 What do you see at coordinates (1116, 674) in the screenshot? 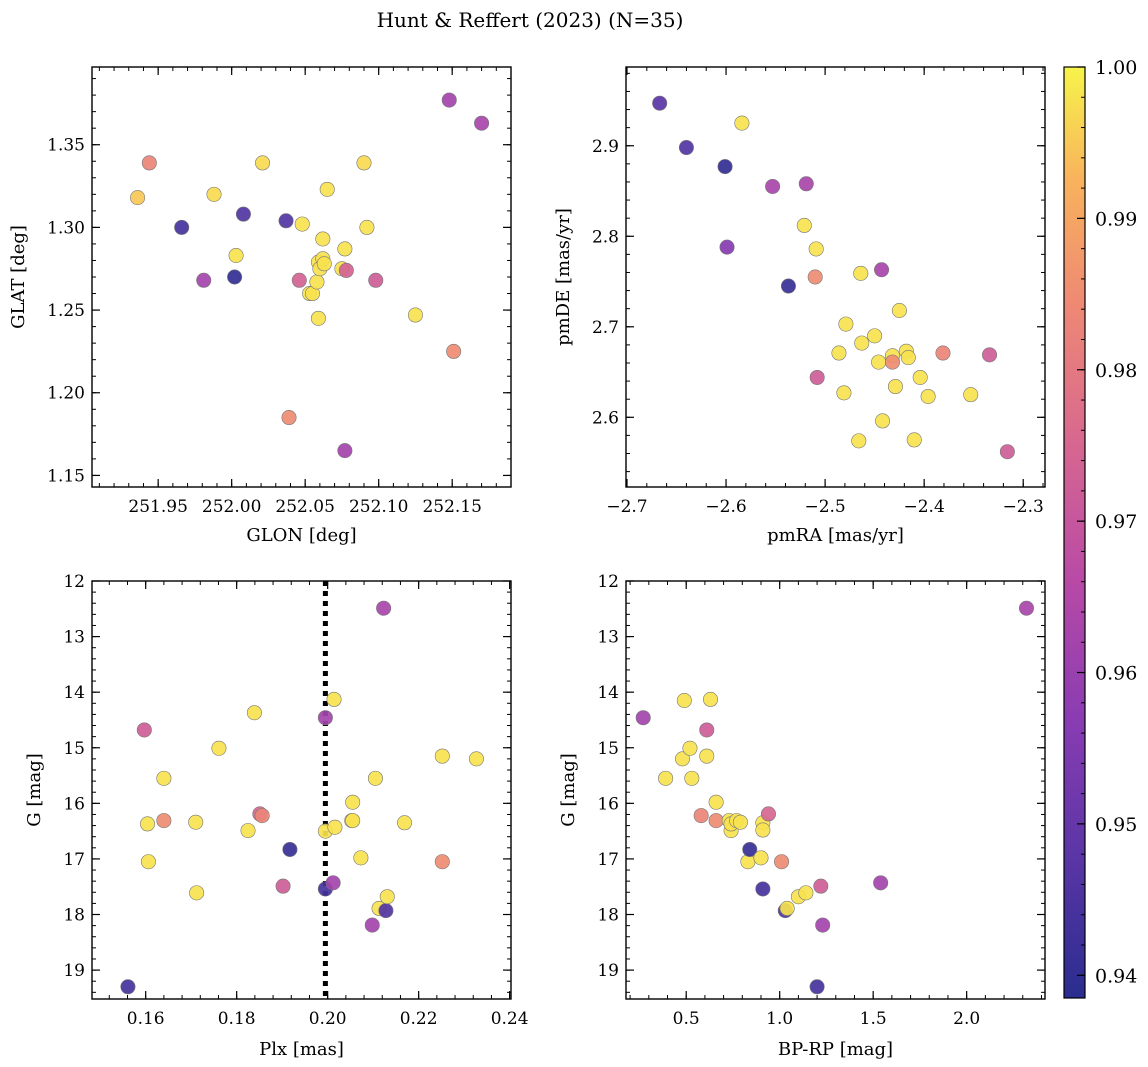
I see `colorbar-tick-label: 0.96` at bounding box center [1116, 674].